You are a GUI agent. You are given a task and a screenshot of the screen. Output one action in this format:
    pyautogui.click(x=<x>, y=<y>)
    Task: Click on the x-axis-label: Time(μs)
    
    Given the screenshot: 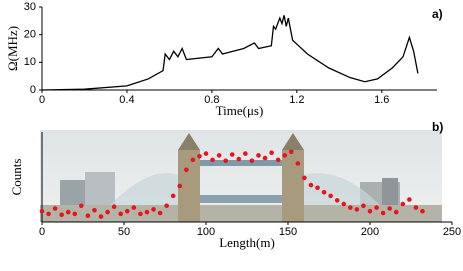 What is the action you would take?
    pyautogui.click(x=240, y=110)
    